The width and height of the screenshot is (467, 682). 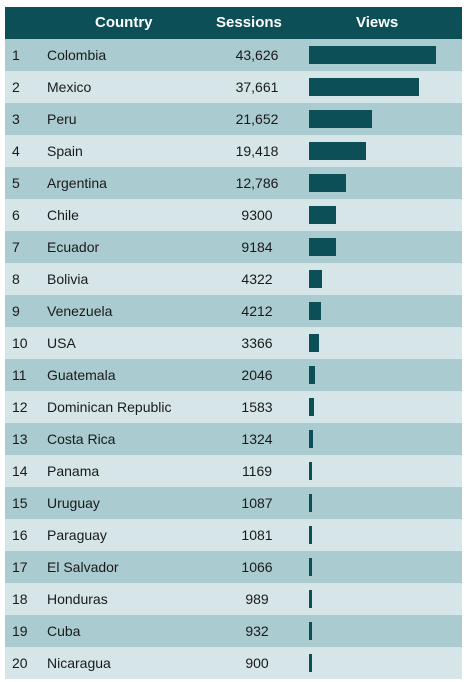 What do you see at coordinates (65, 151) in the screenshot?
I see `country-cell: Spain` at bounding box center [65, 151].